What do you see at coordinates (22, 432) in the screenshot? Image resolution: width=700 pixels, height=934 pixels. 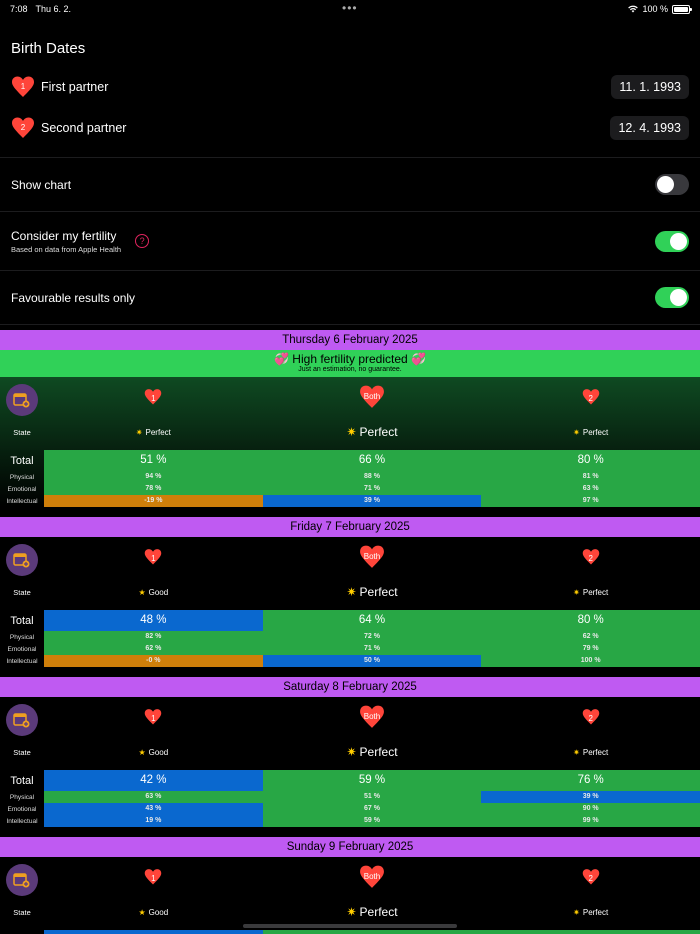 I see `state-label: State` at bounding box center [22, 432].